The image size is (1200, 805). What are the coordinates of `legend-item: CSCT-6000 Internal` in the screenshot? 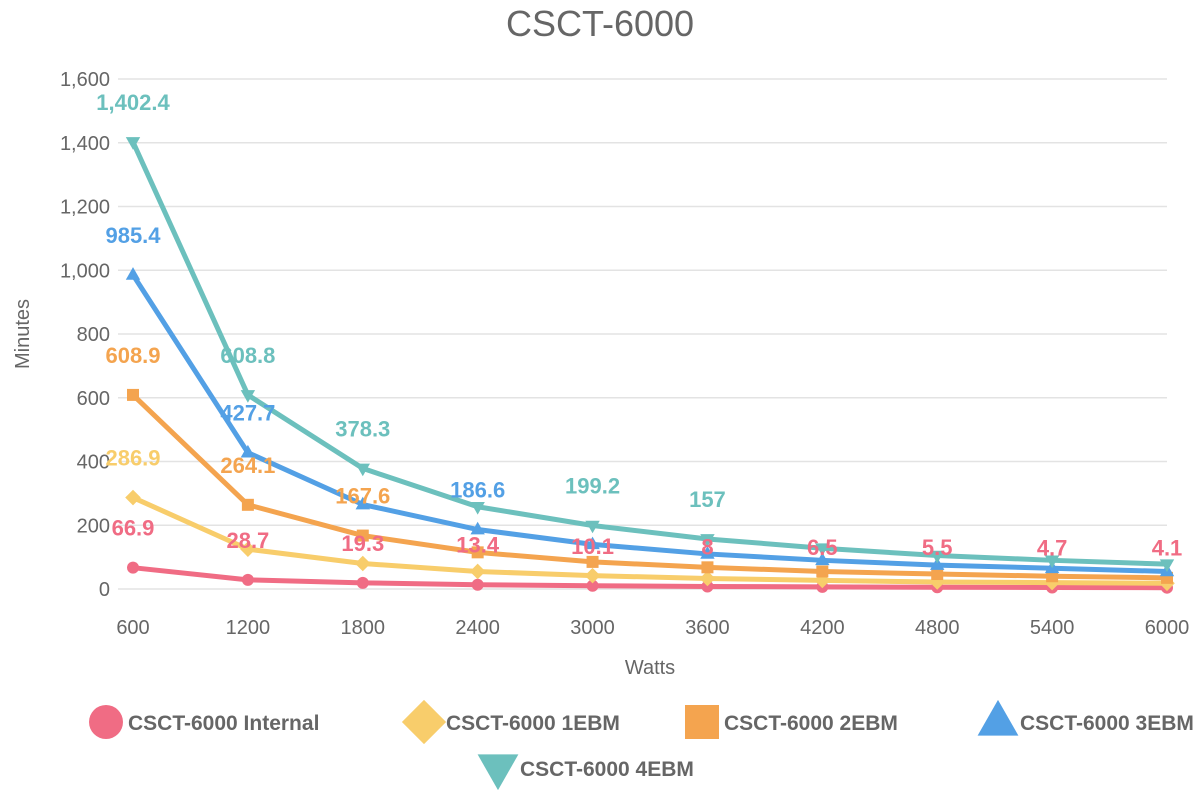 It's located at (204, 722).